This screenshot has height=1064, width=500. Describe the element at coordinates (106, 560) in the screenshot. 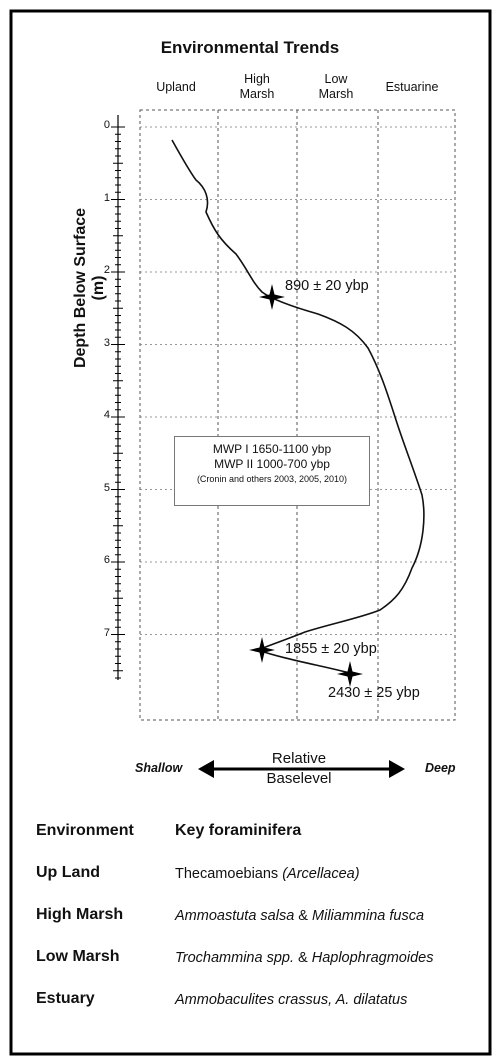

I see `depth-tick-label: 6` at that location.